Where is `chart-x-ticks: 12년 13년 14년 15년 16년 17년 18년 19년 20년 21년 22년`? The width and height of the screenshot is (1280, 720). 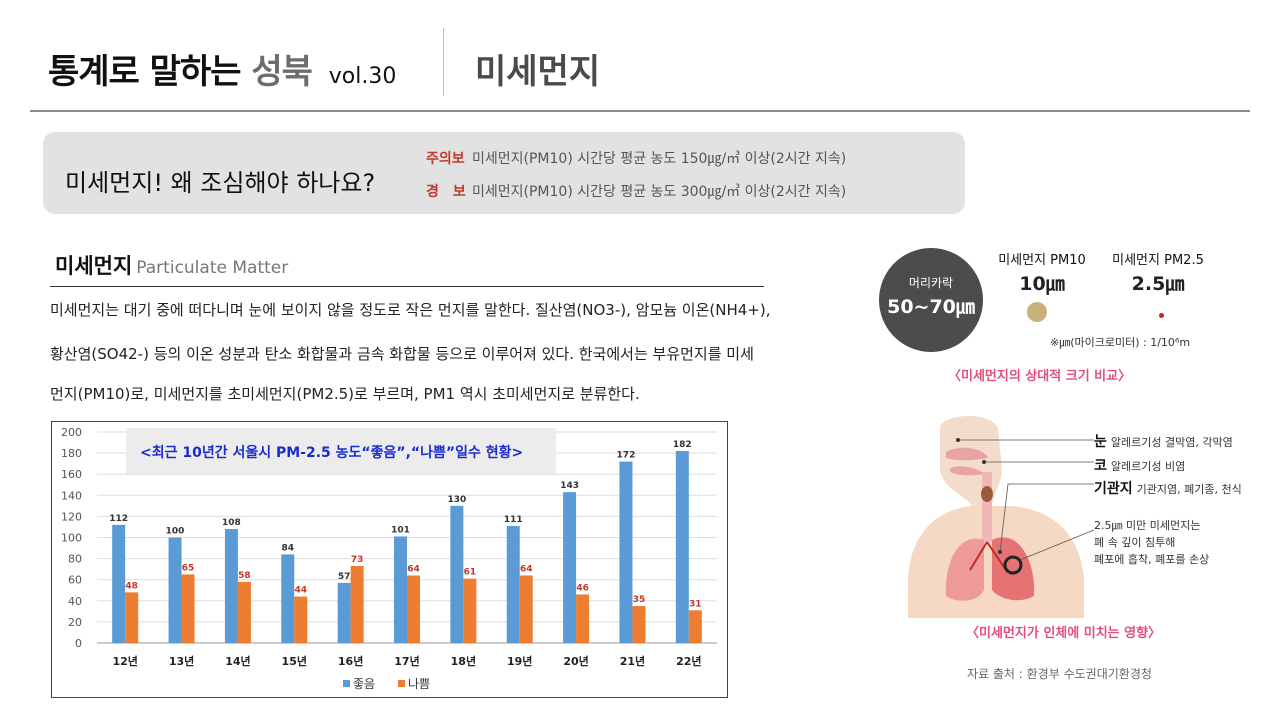 chart-x-ticks: 12년 13년 14년 15년 16년 17년 18년 19년 20년 21년 22년 is located at coordinates (406, 661).